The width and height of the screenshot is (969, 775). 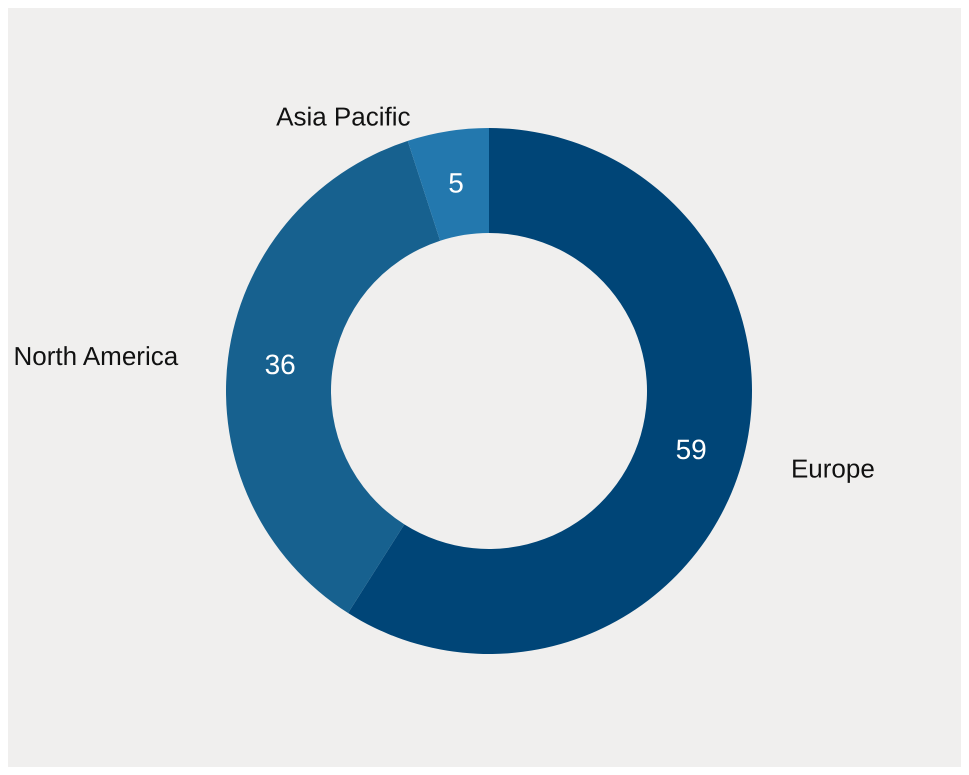 What do you see at coordinates (456, 183) in the screenshot?
I see `data-label: 5` at bounding box center [456, 183].